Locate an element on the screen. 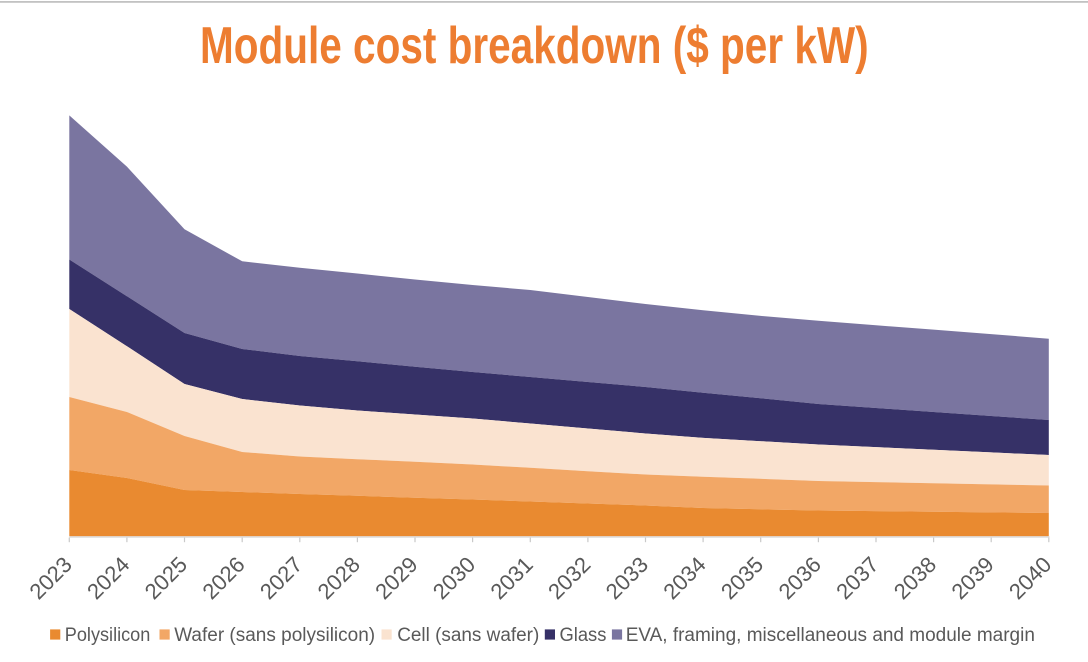  svg-text: Cell (sans wafer) is located at coordinates (468, 635).